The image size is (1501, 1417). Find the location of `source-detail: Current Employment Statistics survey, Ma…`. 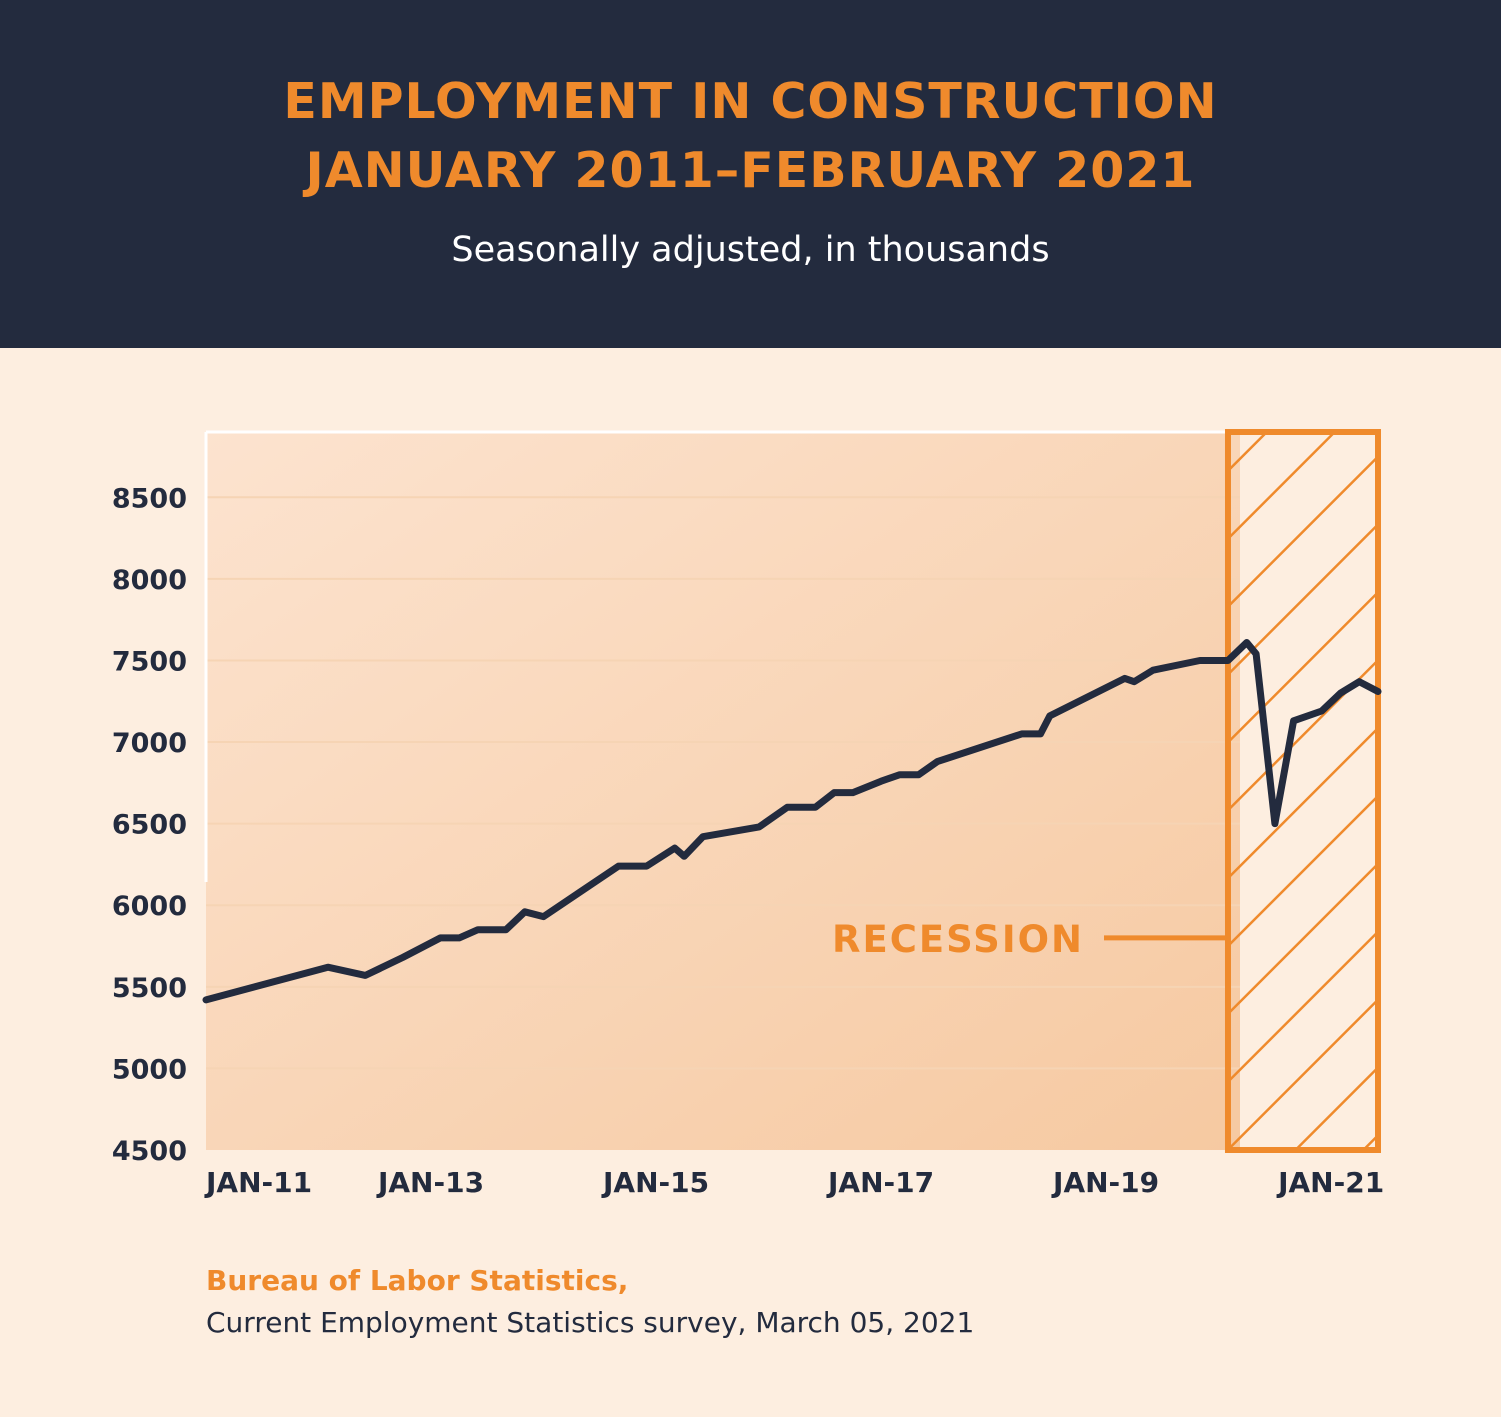

source-detail: Current Employment Statistics survey, Ma… is located at coordinates (590, 1322).